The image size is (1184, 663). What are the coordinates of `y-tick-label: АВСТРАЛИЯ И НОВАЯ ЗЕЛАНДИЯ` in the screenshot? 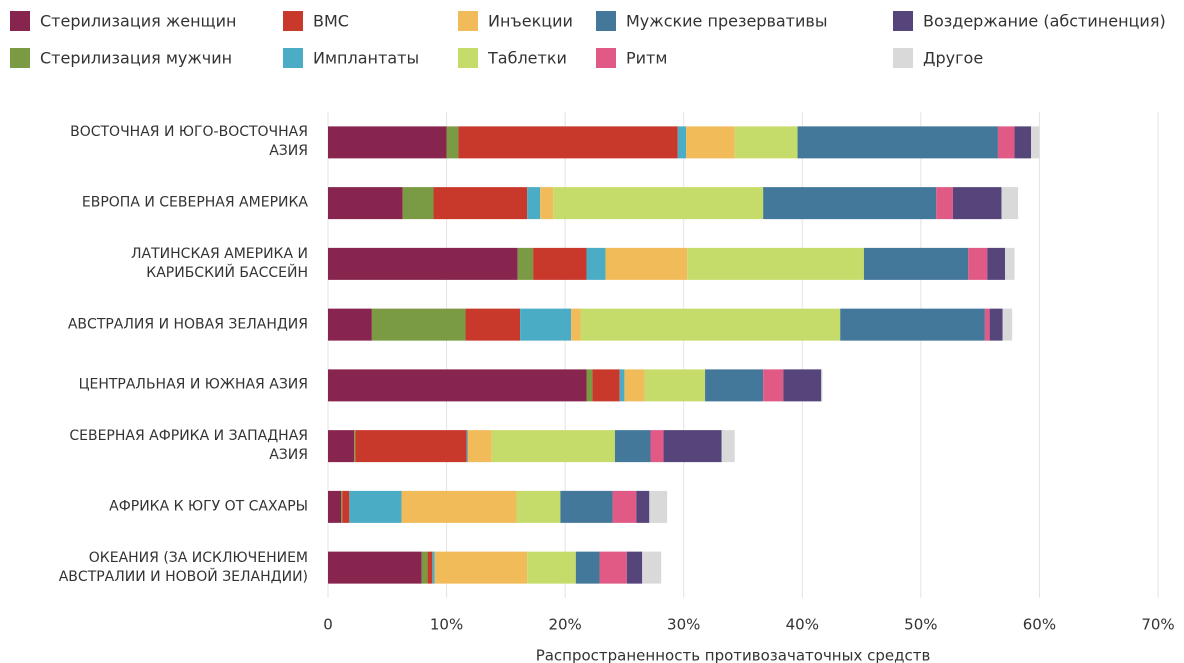 It's located at (187, 324).